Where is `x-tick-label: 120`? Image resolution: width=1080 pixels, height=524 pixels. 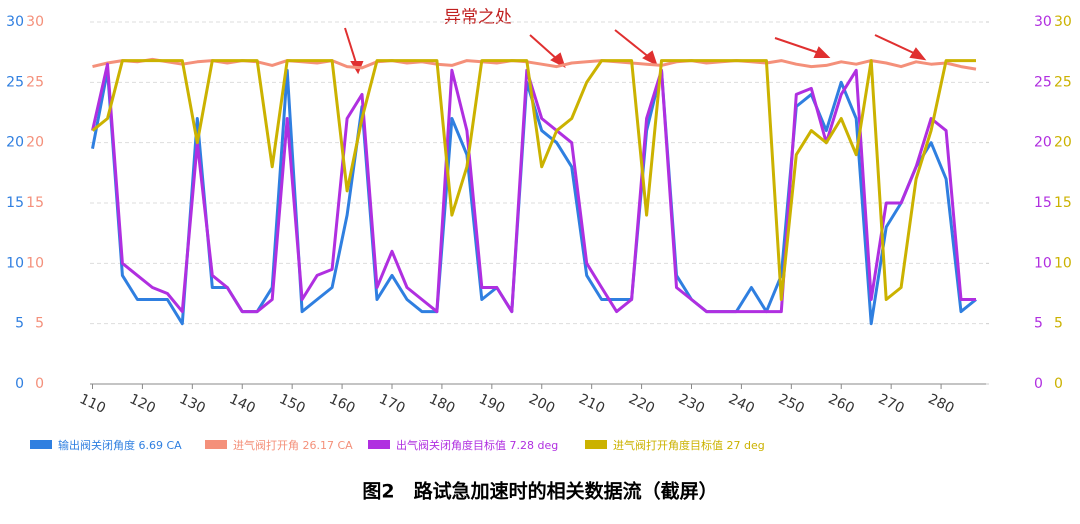 x-tick-label: 120 is located at coordinates (142, 404).